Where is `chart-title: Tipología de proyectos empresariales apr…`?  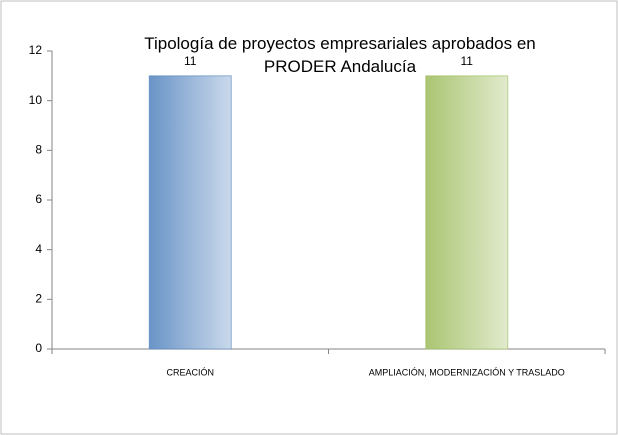 chart-title: Tipología de proyectos empresariales apr… is located at coordinates (340, 55).